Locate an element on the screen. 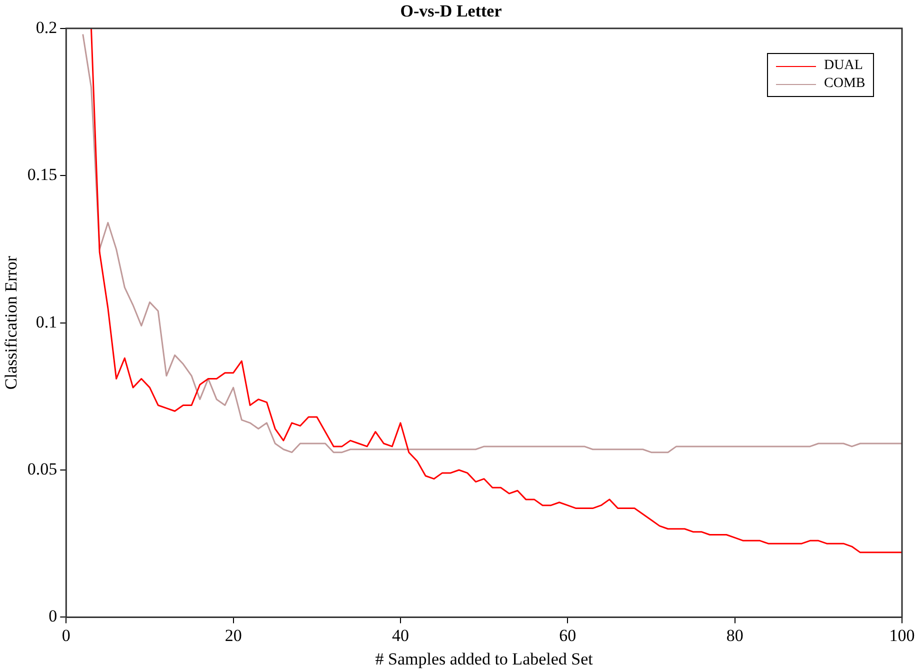  chart-title: O-vs-D Letter is located at coordinates (451, 11).